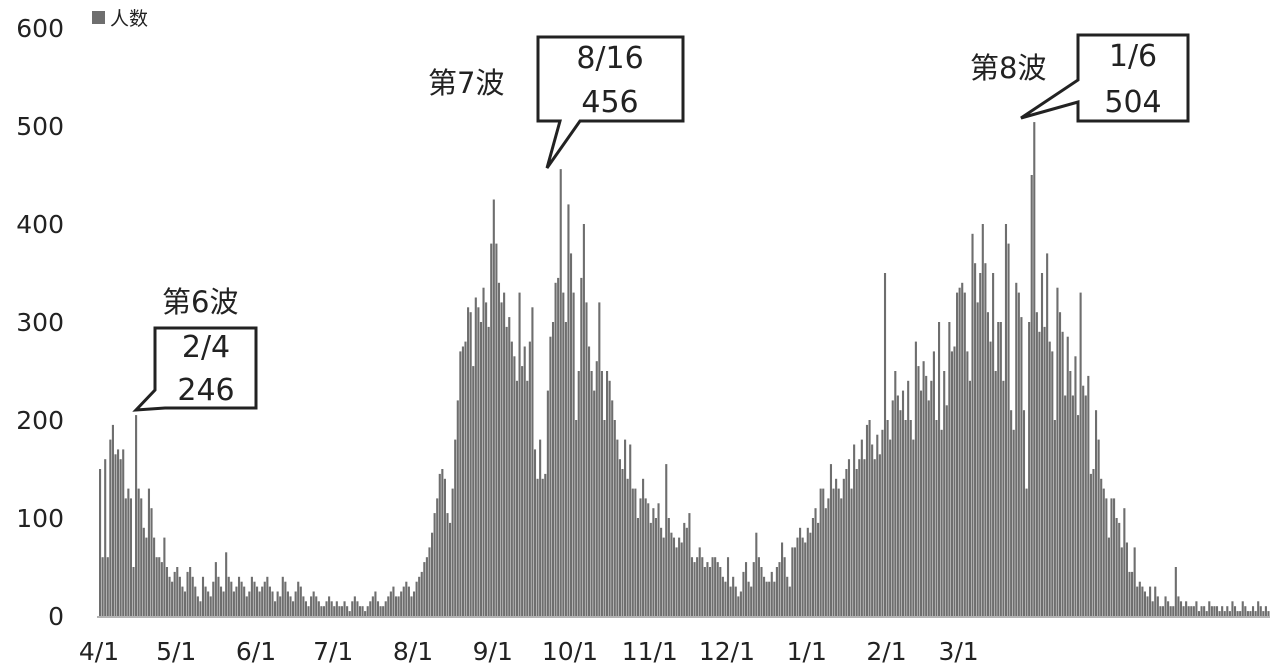 The width and height of the screenshot is (1275, 668). Describe the element at coordinates (40, 126) in the screenshot. I see `y-tick-label: 500` at that location.